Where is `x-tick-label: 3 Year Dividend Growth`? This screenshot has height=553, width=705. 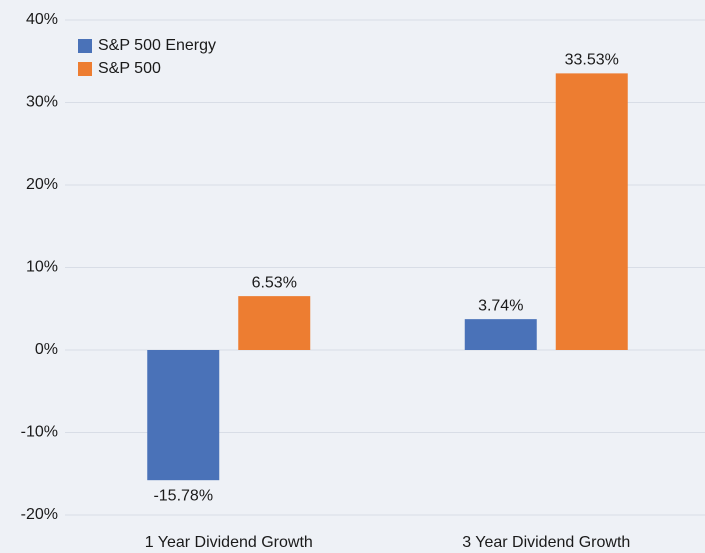 x-tick-label: 3 Year Dividend Growth is located at coordinates (546, 542).